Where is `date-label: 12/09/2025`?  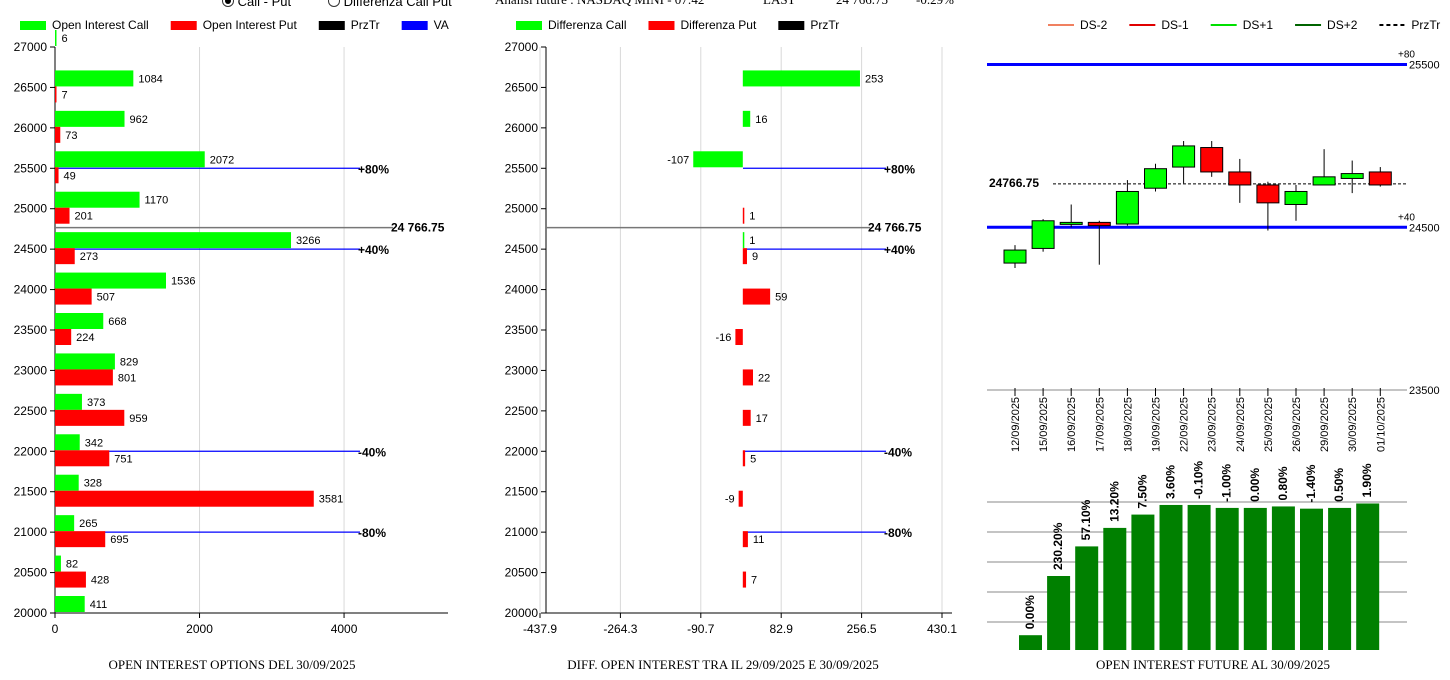 date-label: 12/09/2025 is located at coordinates (1016, 424).